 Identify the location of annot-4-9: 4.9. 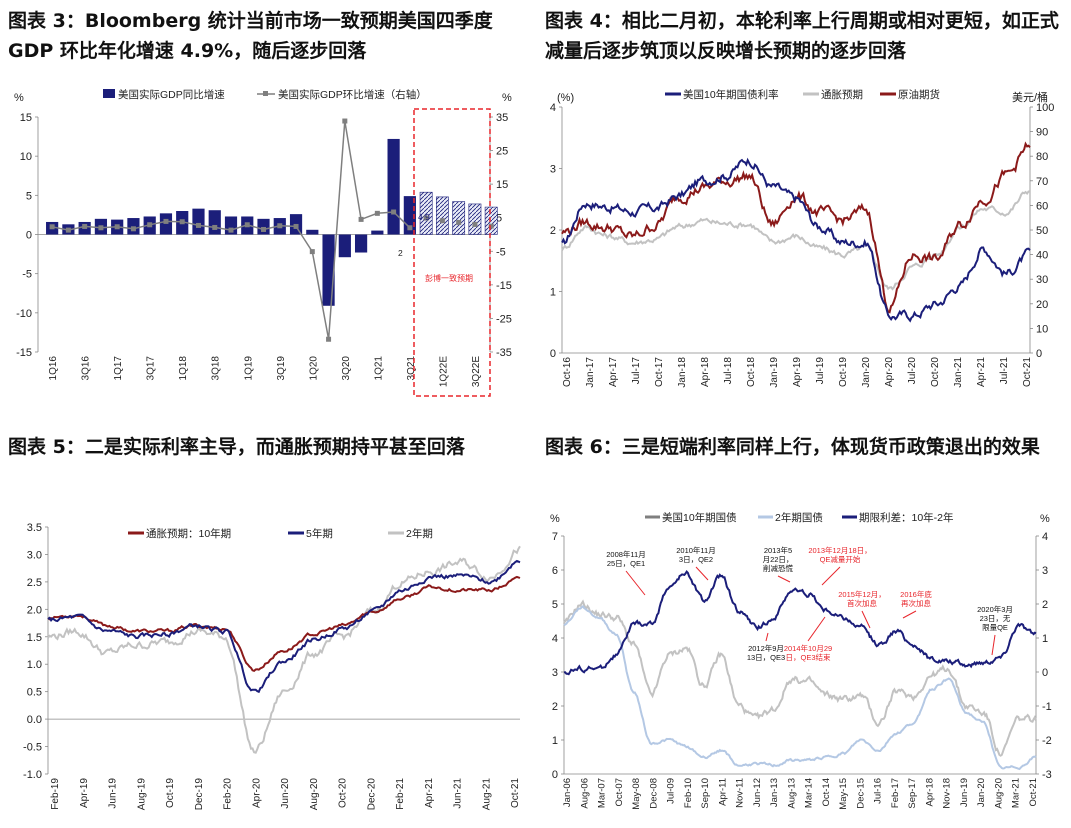
(424, 217).